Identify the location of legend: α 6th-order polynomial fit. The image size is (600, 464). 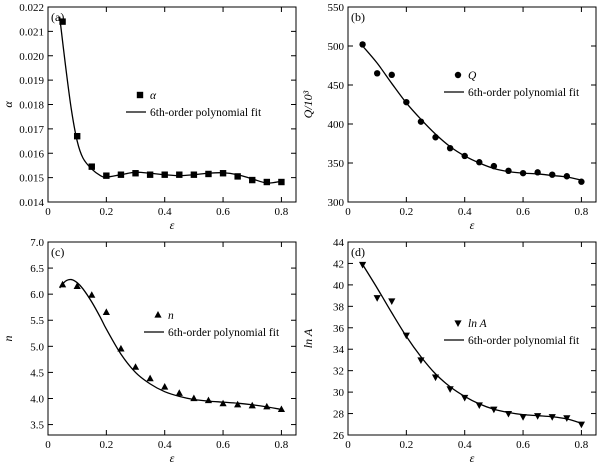
(194, 104).